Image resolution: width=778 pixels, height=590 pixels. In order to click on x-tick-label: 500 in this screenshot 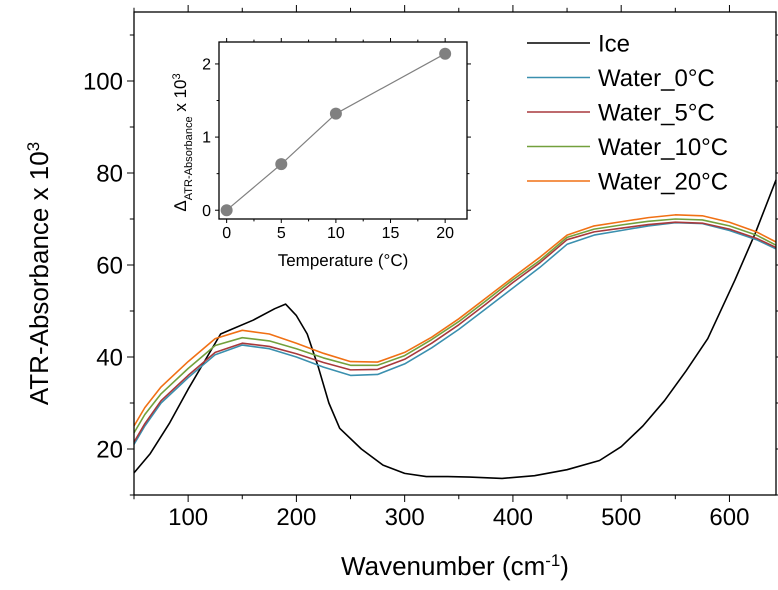, I will do `click(621, 517)`.